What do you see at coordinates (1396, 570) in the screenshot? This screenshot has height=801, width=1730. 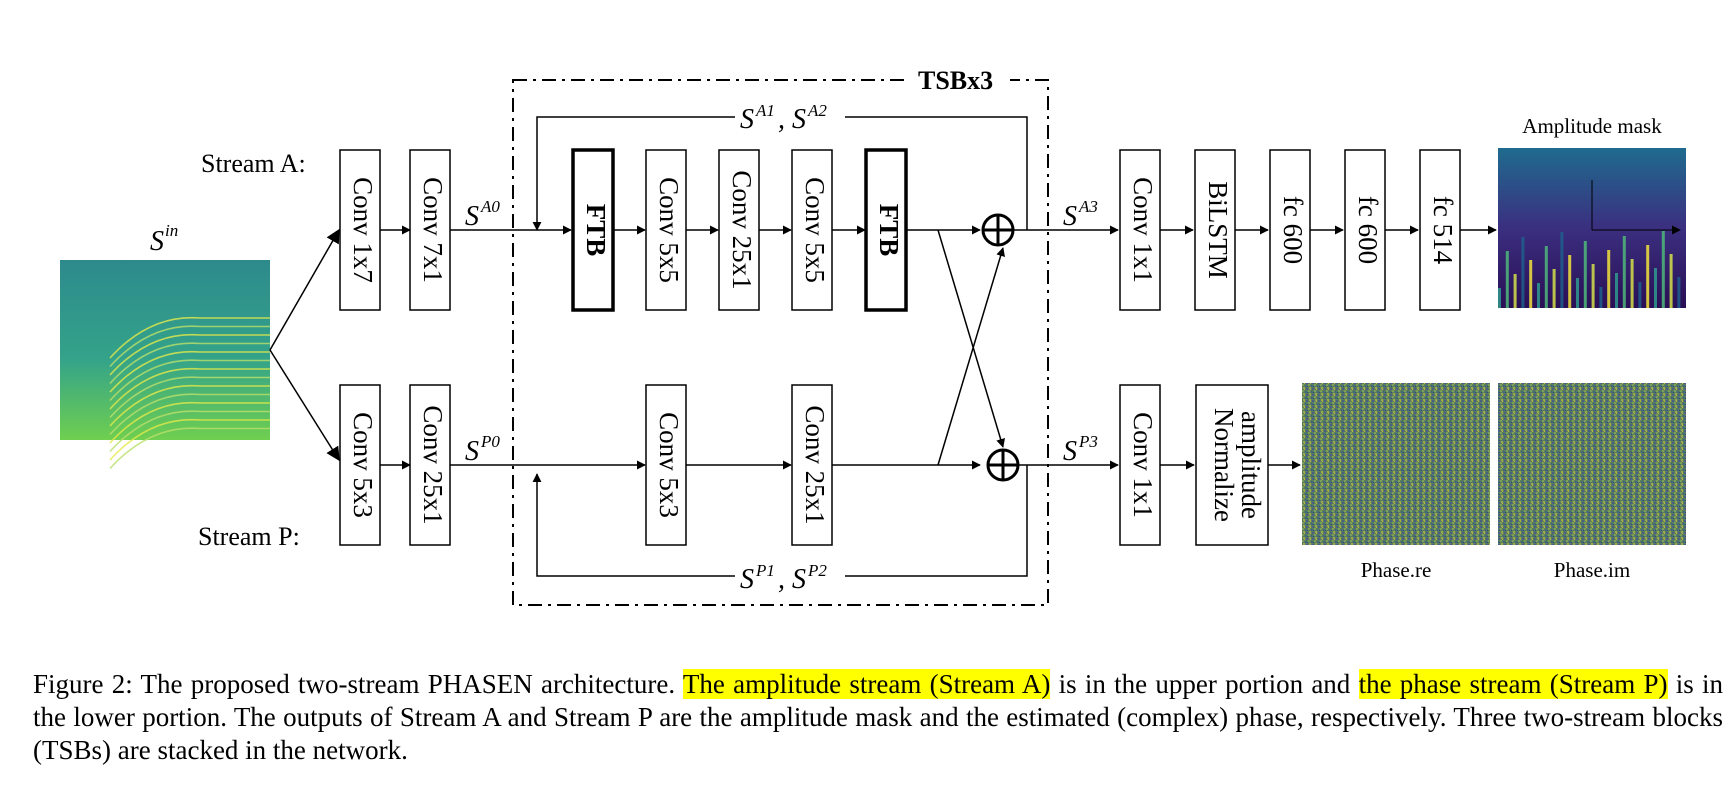 I see `phase-re-label: Phase.re` at bounding box center [1396, 570].